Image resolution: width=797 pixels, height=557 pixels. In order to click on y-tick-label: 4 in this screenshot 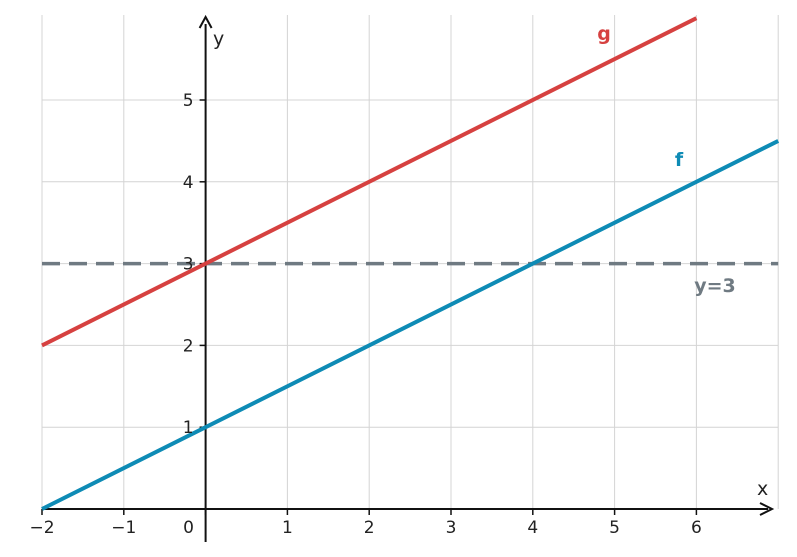, I will do `click(188, 183)`.